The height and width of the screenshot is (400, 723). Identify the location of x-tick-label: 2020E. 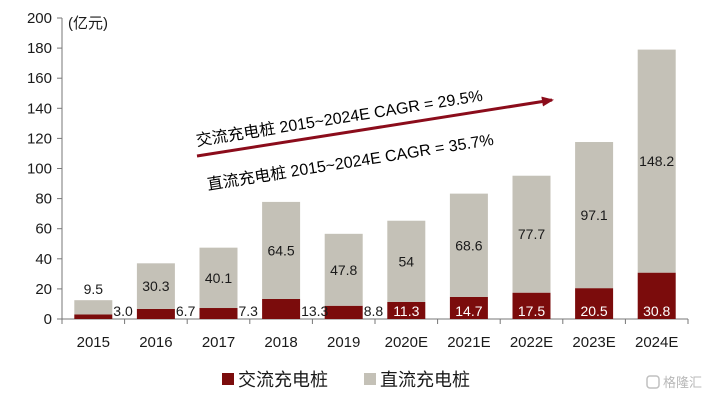
(406, 342).